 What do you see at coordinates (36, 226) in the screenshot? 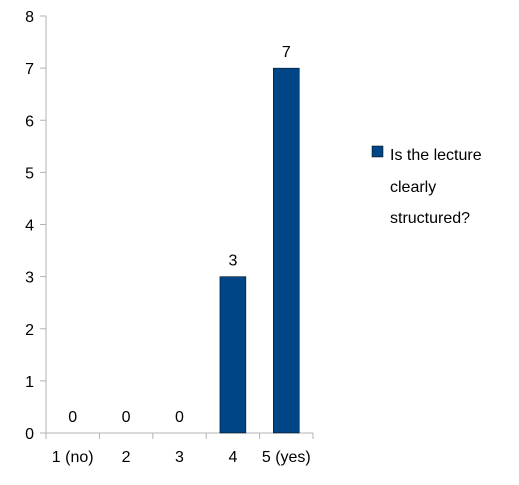
I see `y-axis: 0 1 2 3 4 5 6 7 8` at bounding box center [36, 226].